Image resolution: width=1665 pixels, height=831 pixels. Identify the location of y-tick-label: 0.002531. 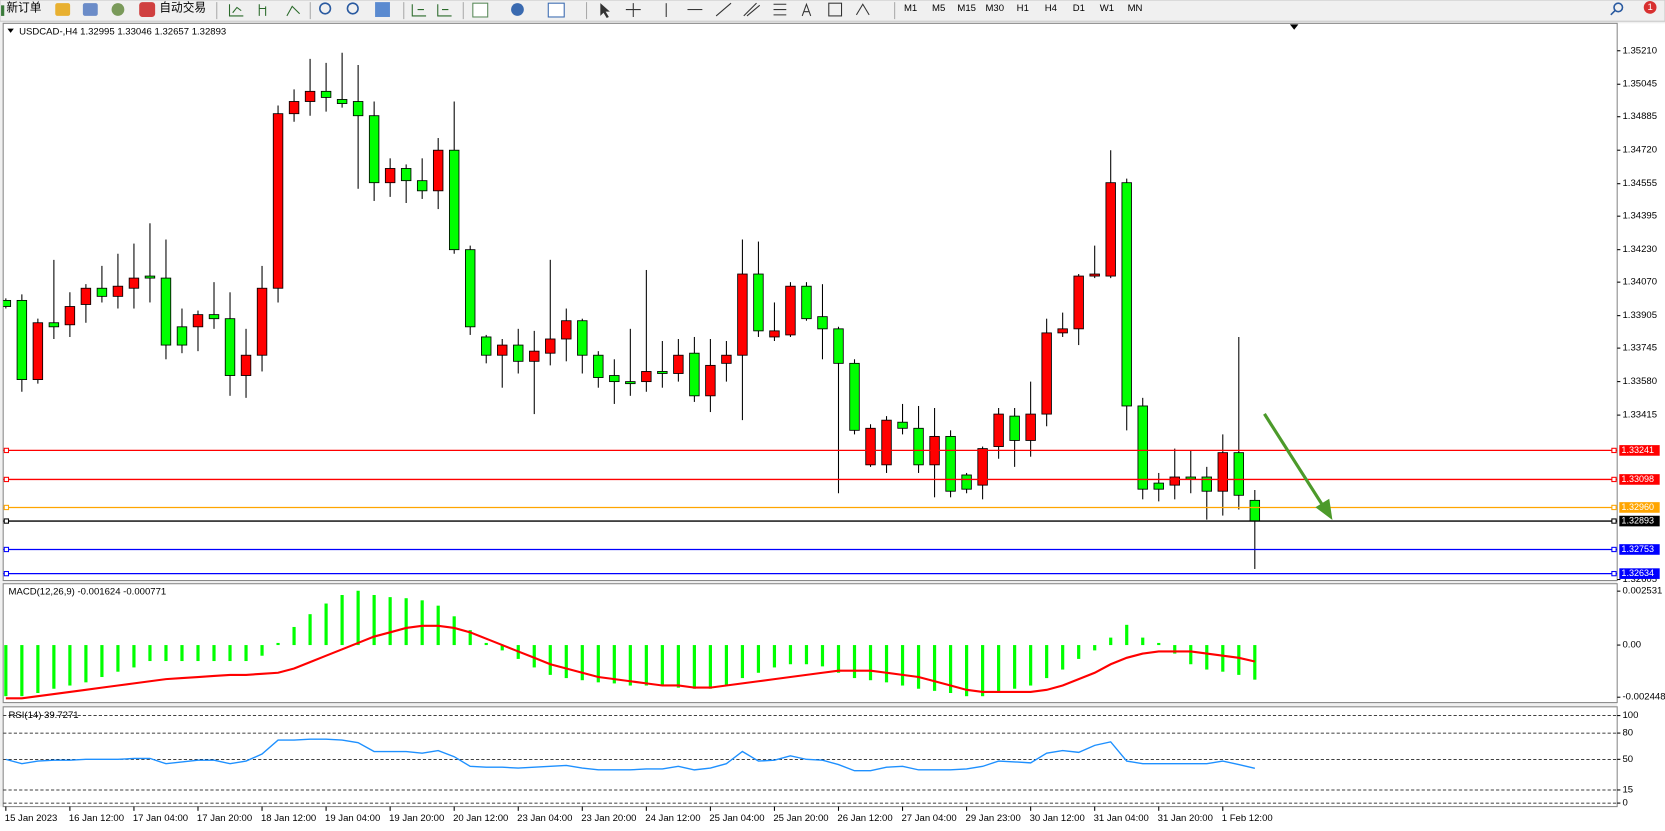
(1642, 591).